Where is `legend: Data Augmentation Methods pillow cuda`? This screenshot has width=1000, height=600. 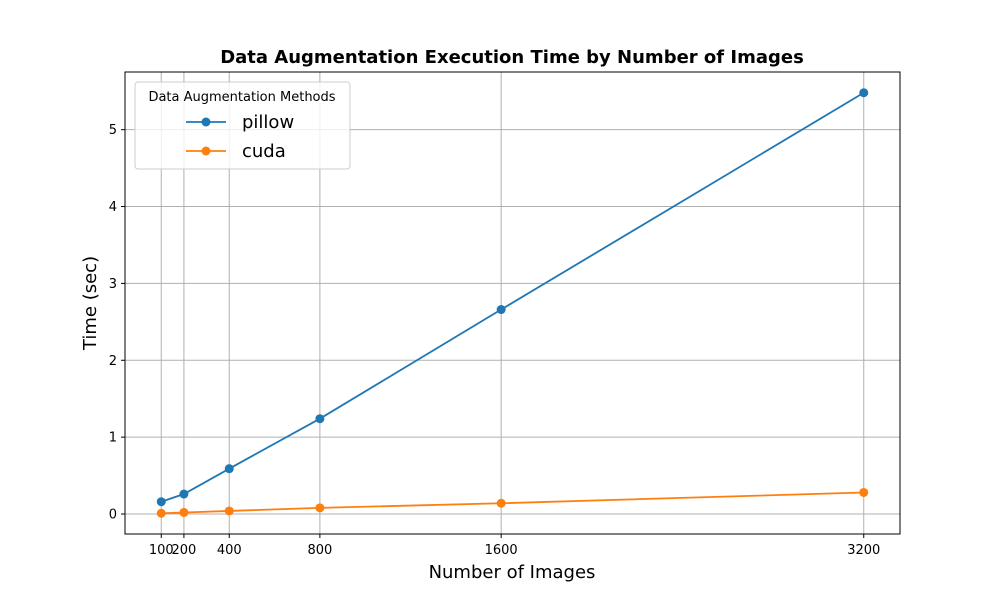
legend: Data Augmentation Methods pillow cuda is located at coordinates (242, 125).